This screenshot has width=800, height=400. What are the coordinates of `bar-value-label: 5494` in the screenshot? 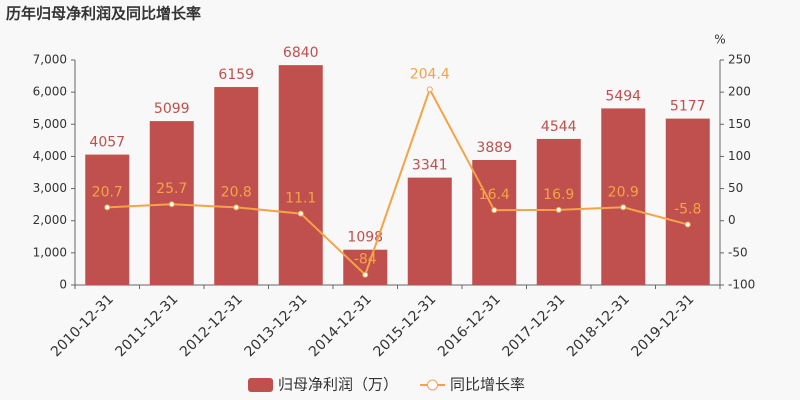 It's located at (623, 96).